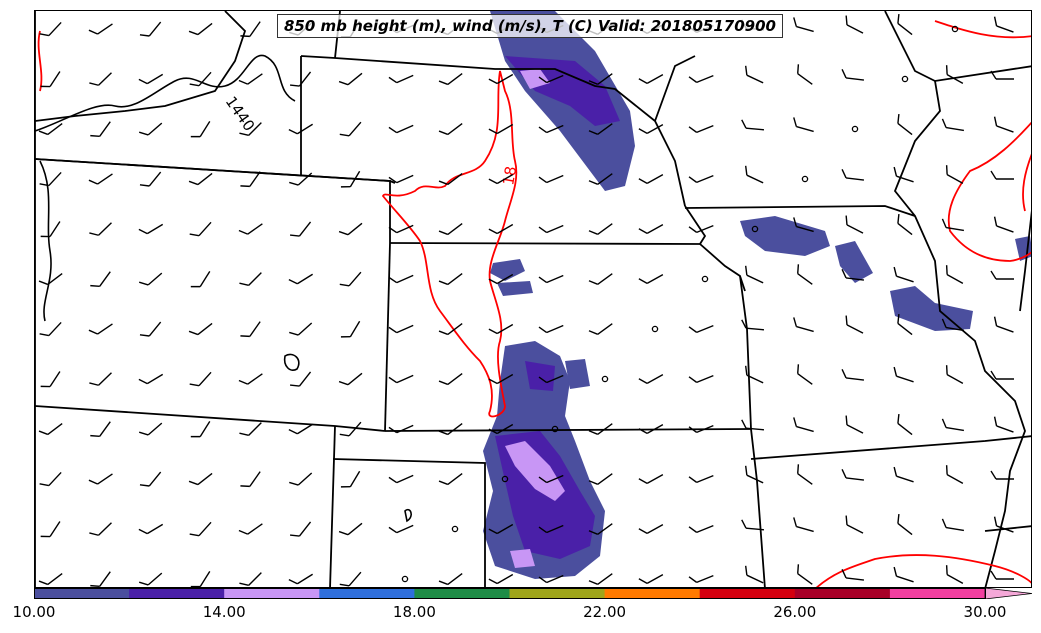  What do you see at coordinates (493, 131) in the screenshot?
I see `border-ne-north` at bounding box center [493, 131].